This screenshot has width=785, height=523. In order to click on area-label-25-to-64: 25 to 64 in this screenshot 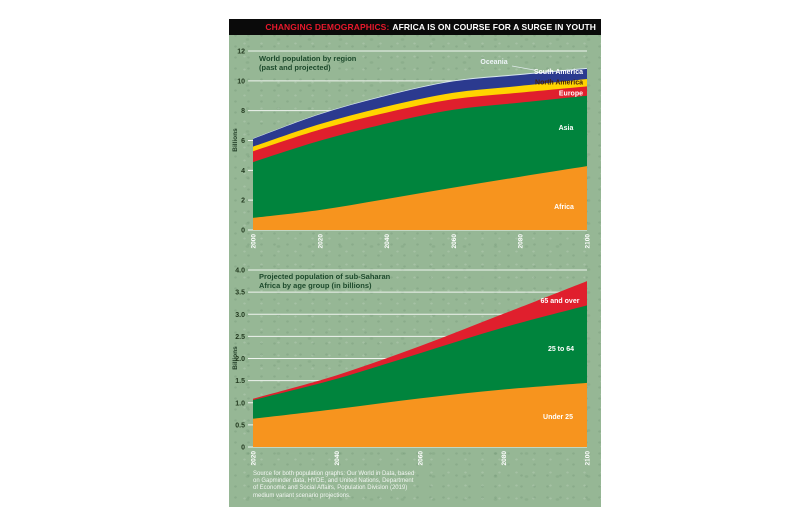, I will do `click(561, 349)`.